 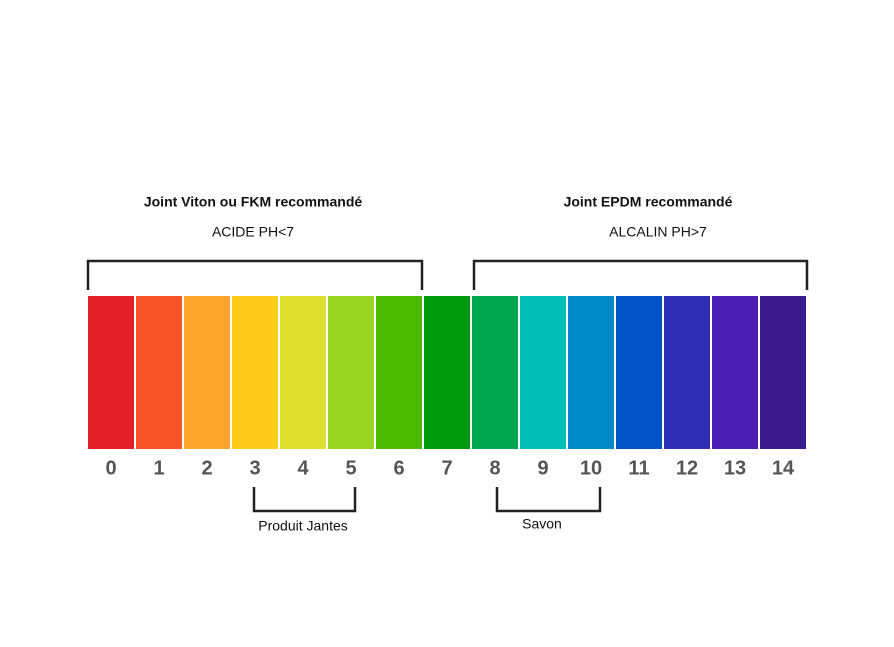 I want to click on ph-number: 7, so click(x=446, y=468).